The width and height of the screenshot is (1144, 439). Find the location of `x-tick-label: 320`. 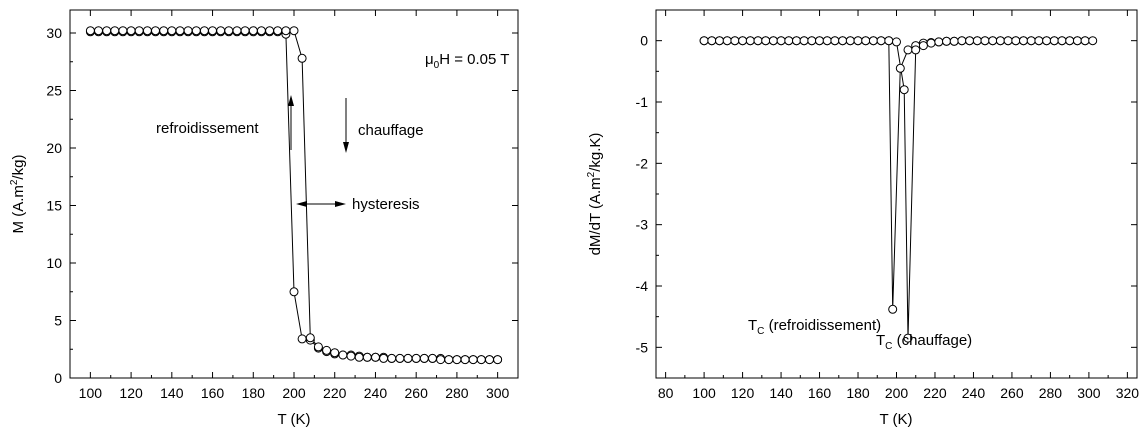

x-tick-label: 320 is located at coordinates (1128, 393).